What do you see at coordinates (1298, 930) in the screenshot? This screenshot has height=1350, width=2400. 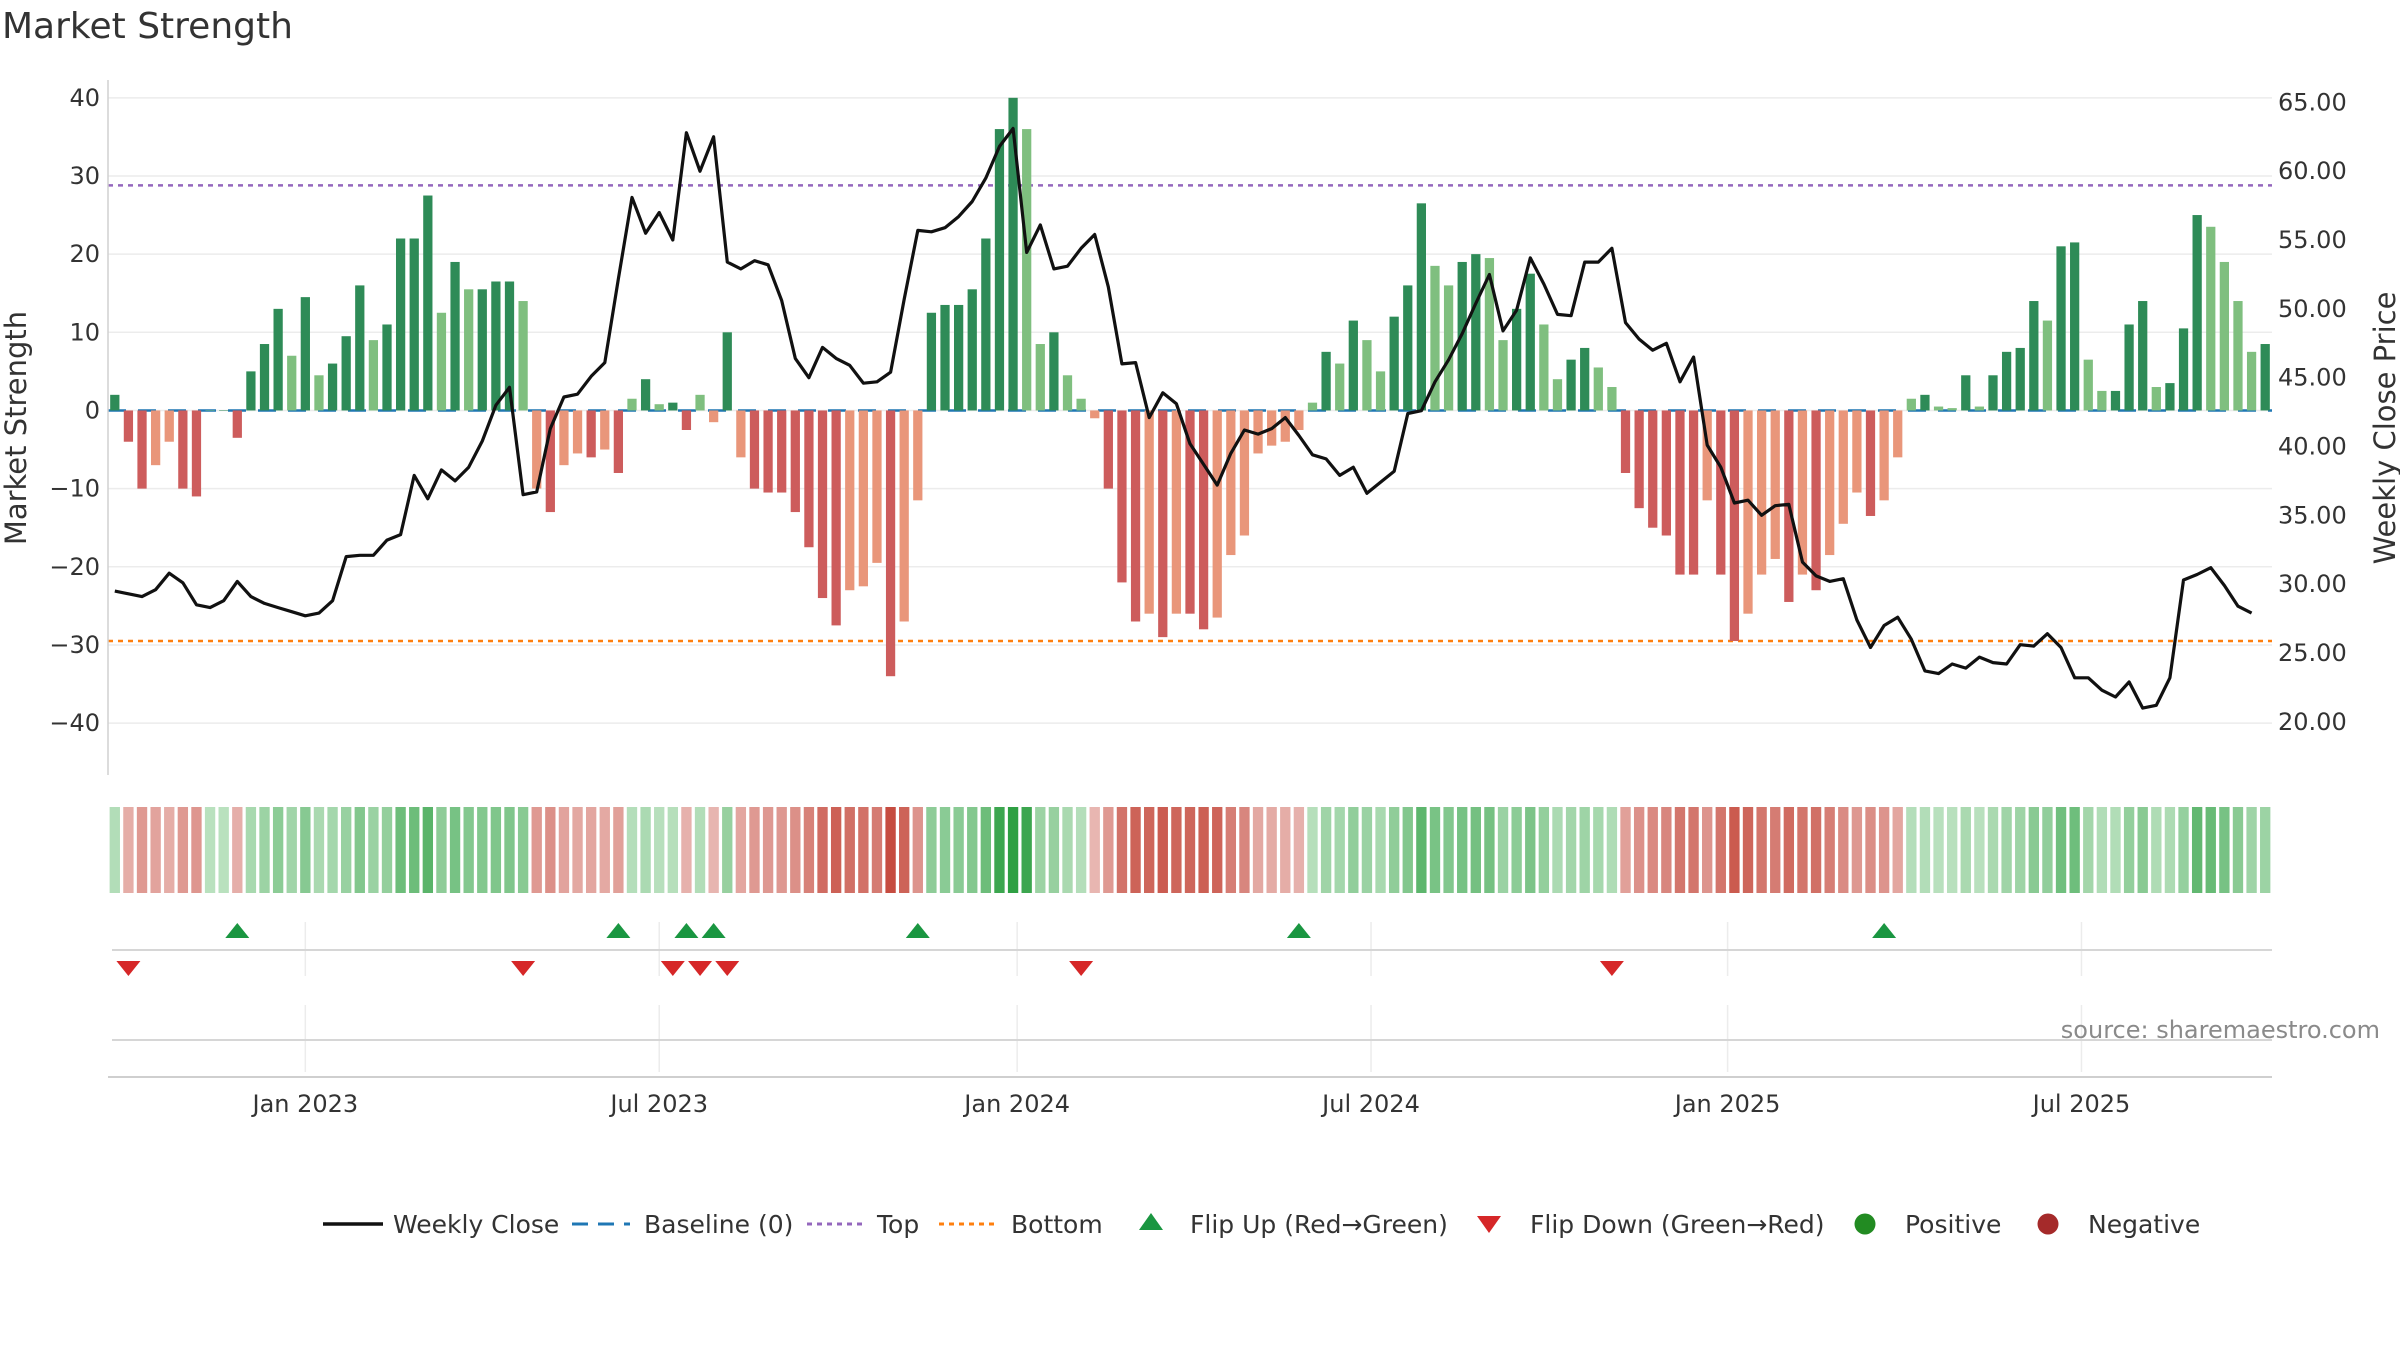 I see `flip-up-marker` at bounding box center [1298, 930].